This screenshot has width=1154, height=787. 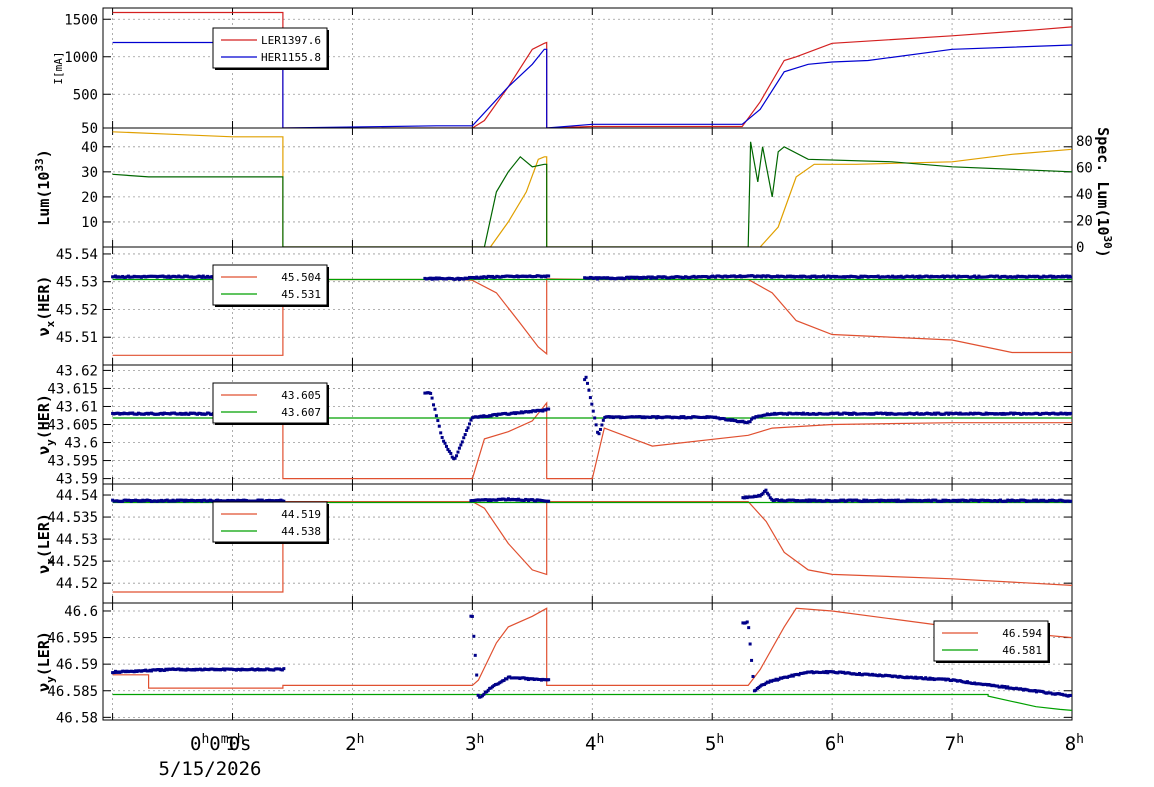 I want to click on y-axis-label: νx(HER), so click(x=46, y=306).